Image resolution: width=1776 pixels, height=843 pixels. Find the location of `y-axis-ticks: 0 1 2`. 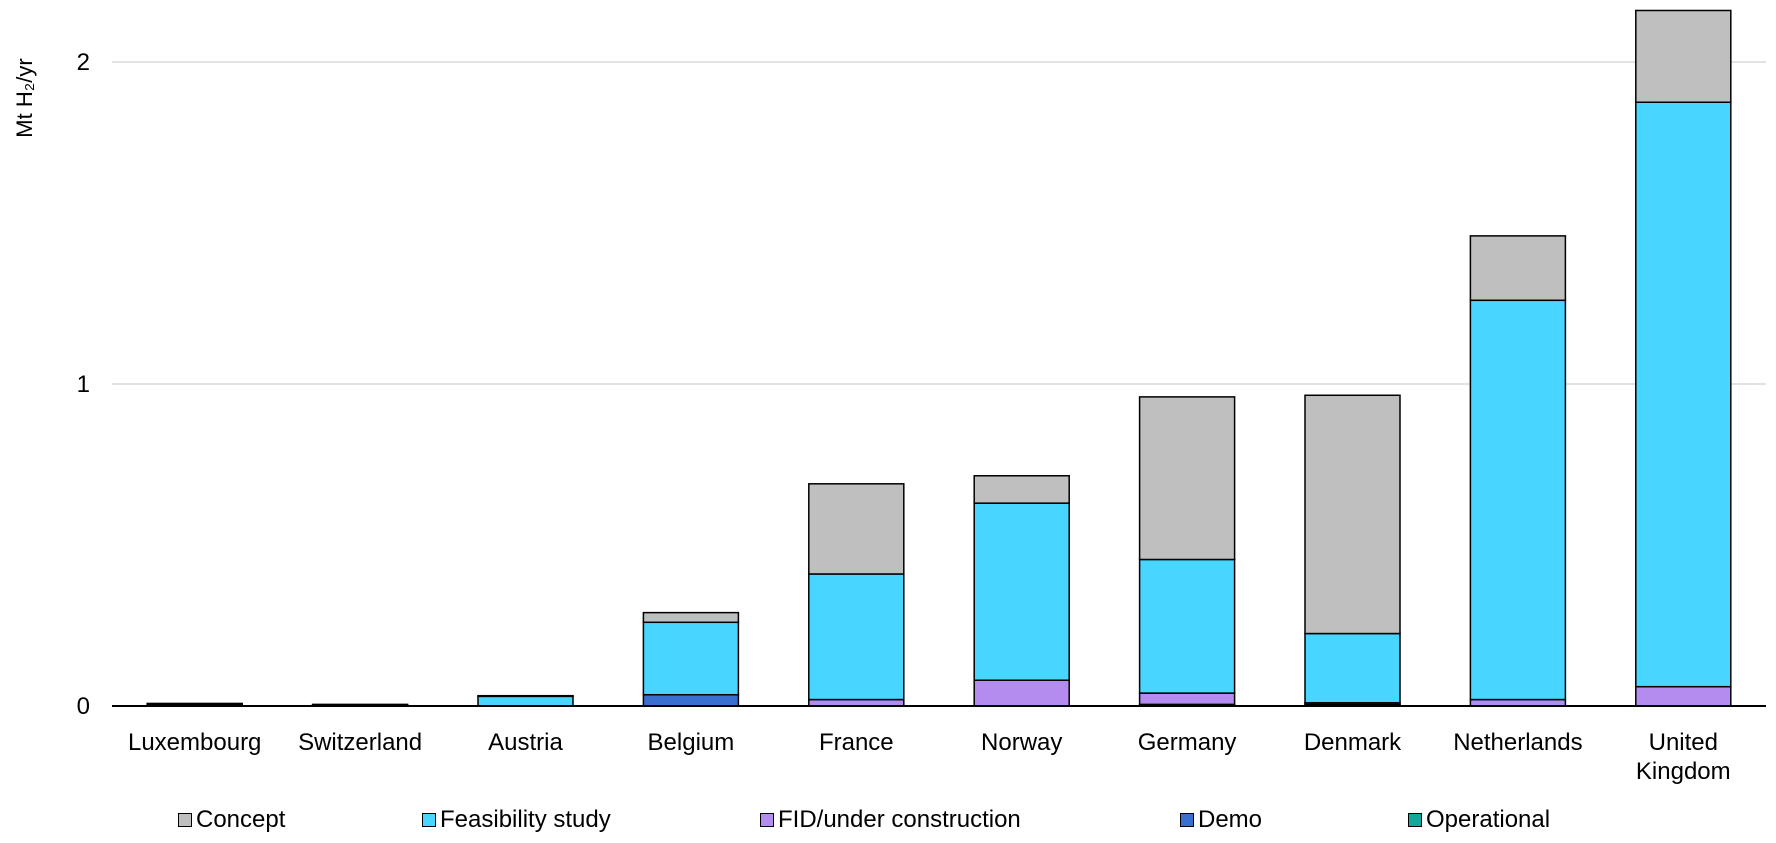

y-axis-ticks: 0 1 2 is located at coordinates (83, 384).